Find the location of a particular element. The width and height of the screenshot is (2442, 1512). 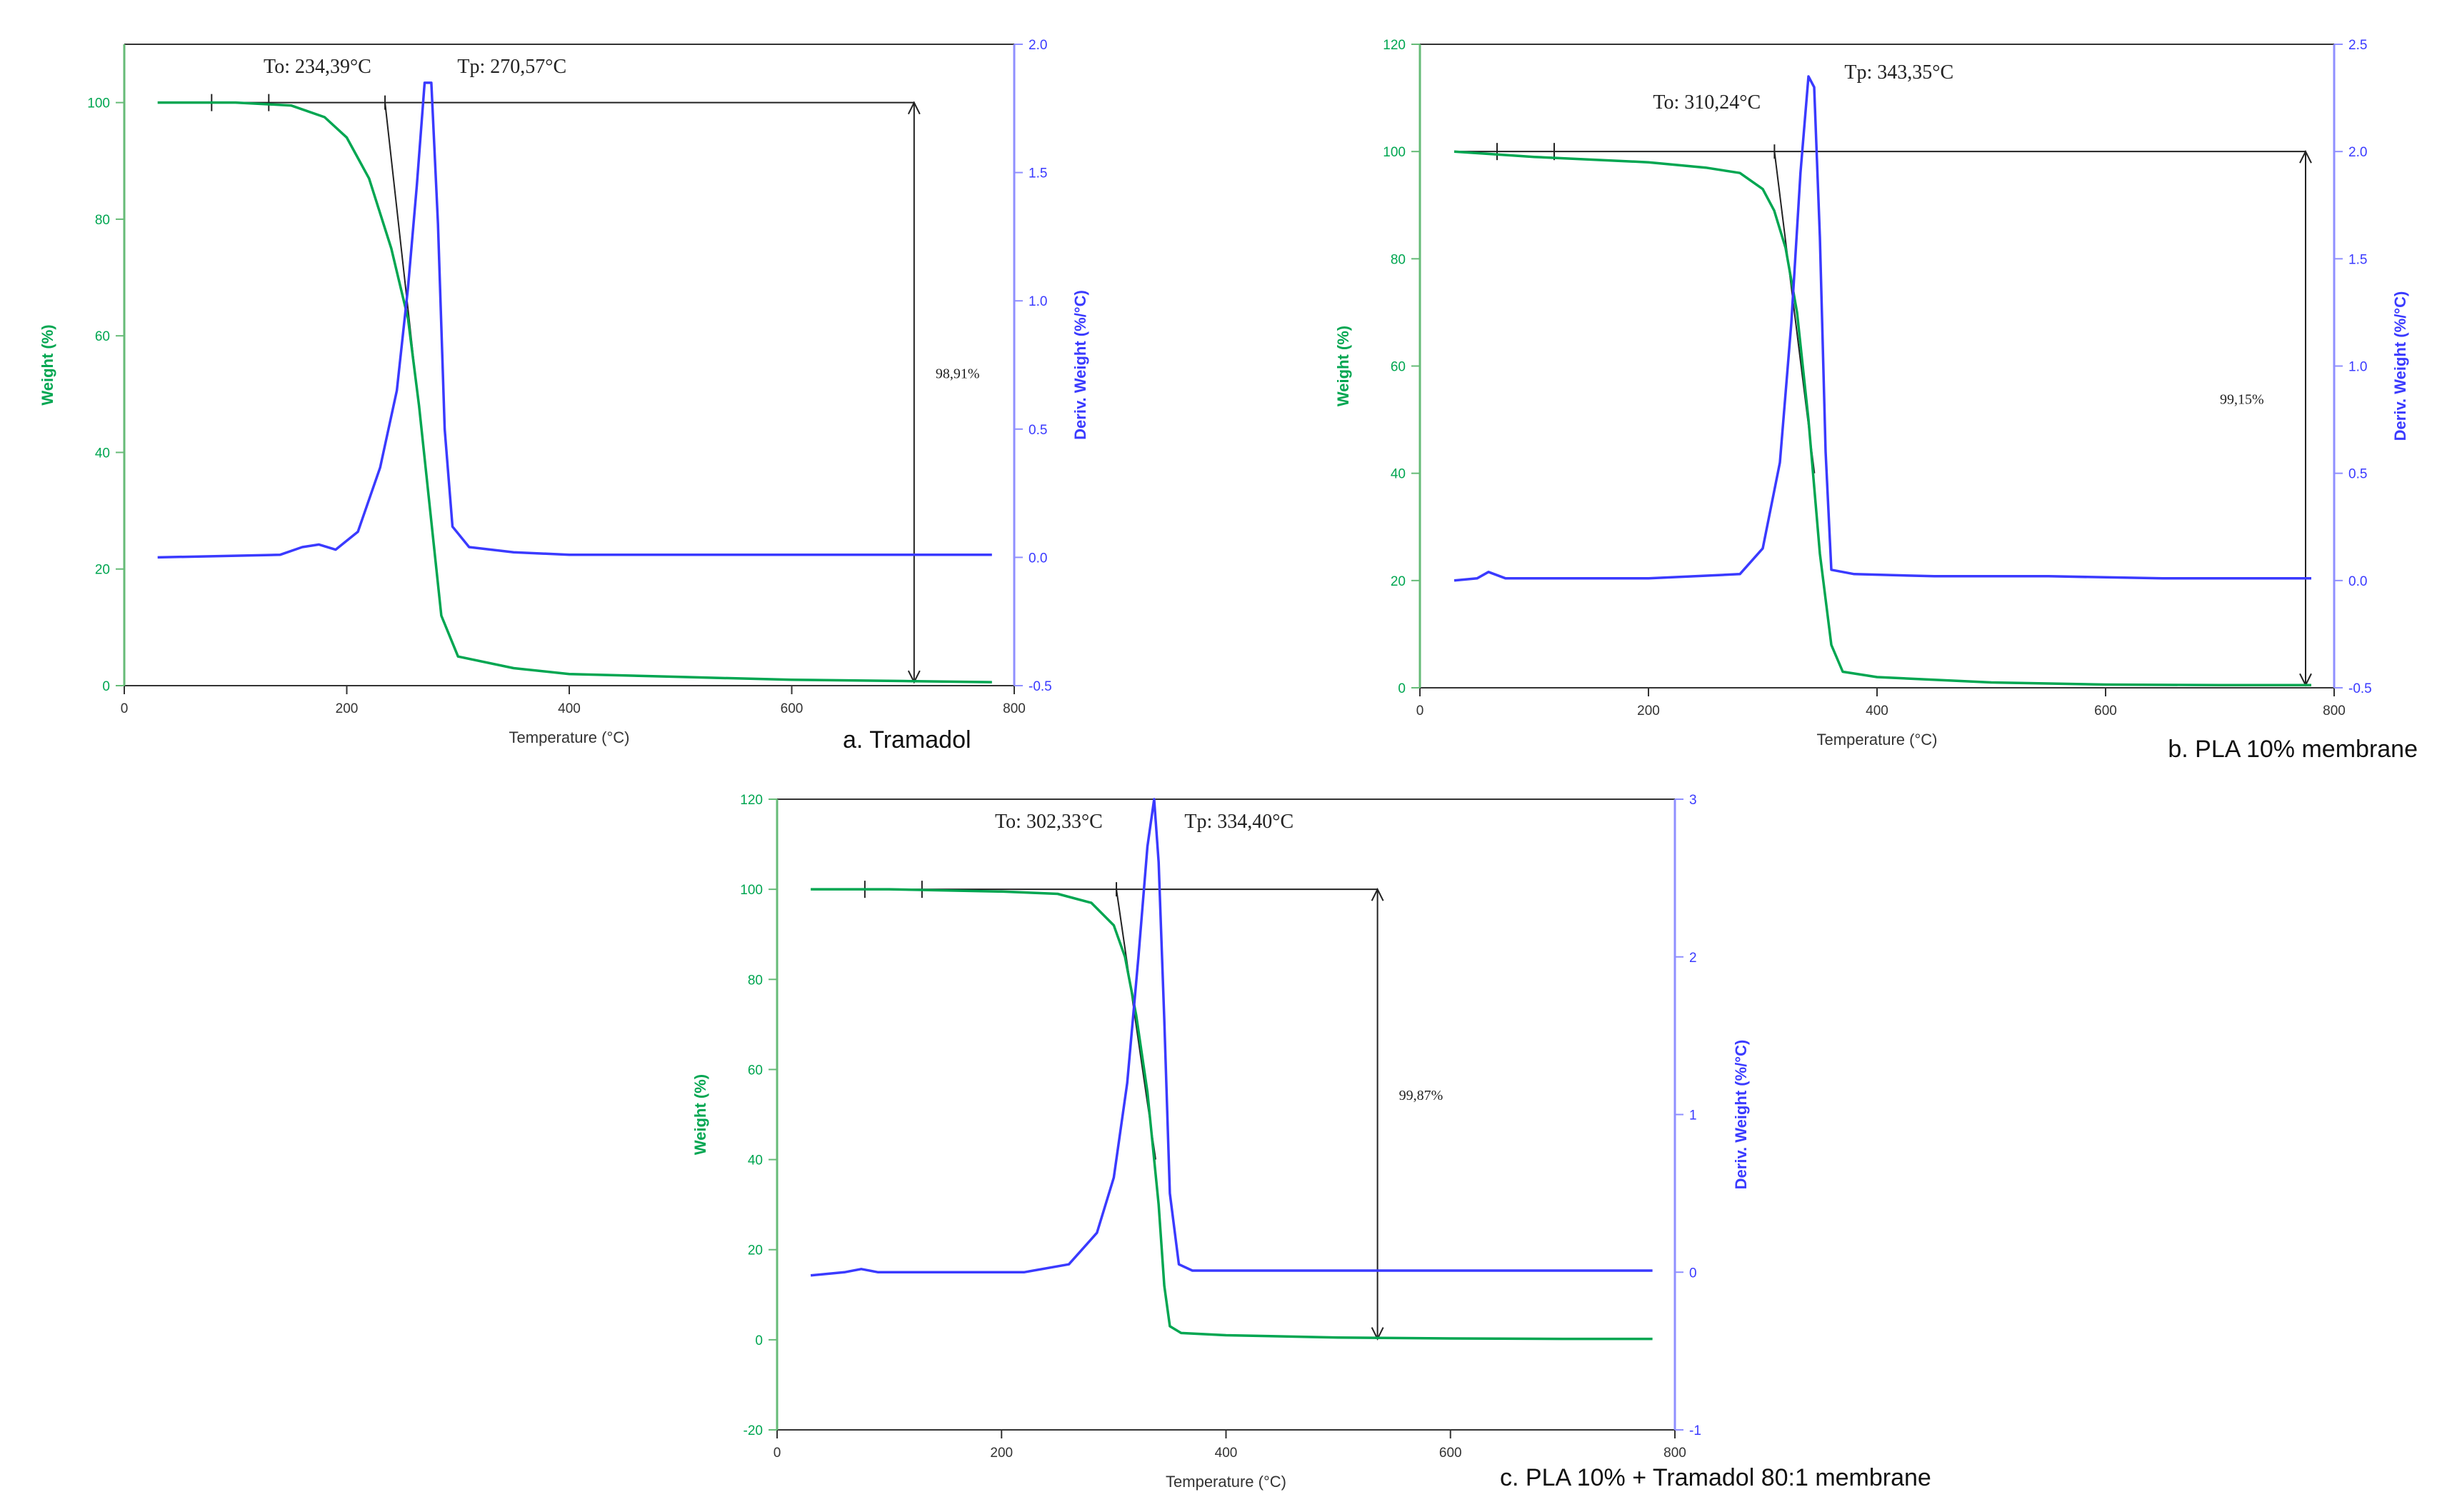

peak-label: Tp: 343,35°C is located at coordinates (1898, 72).